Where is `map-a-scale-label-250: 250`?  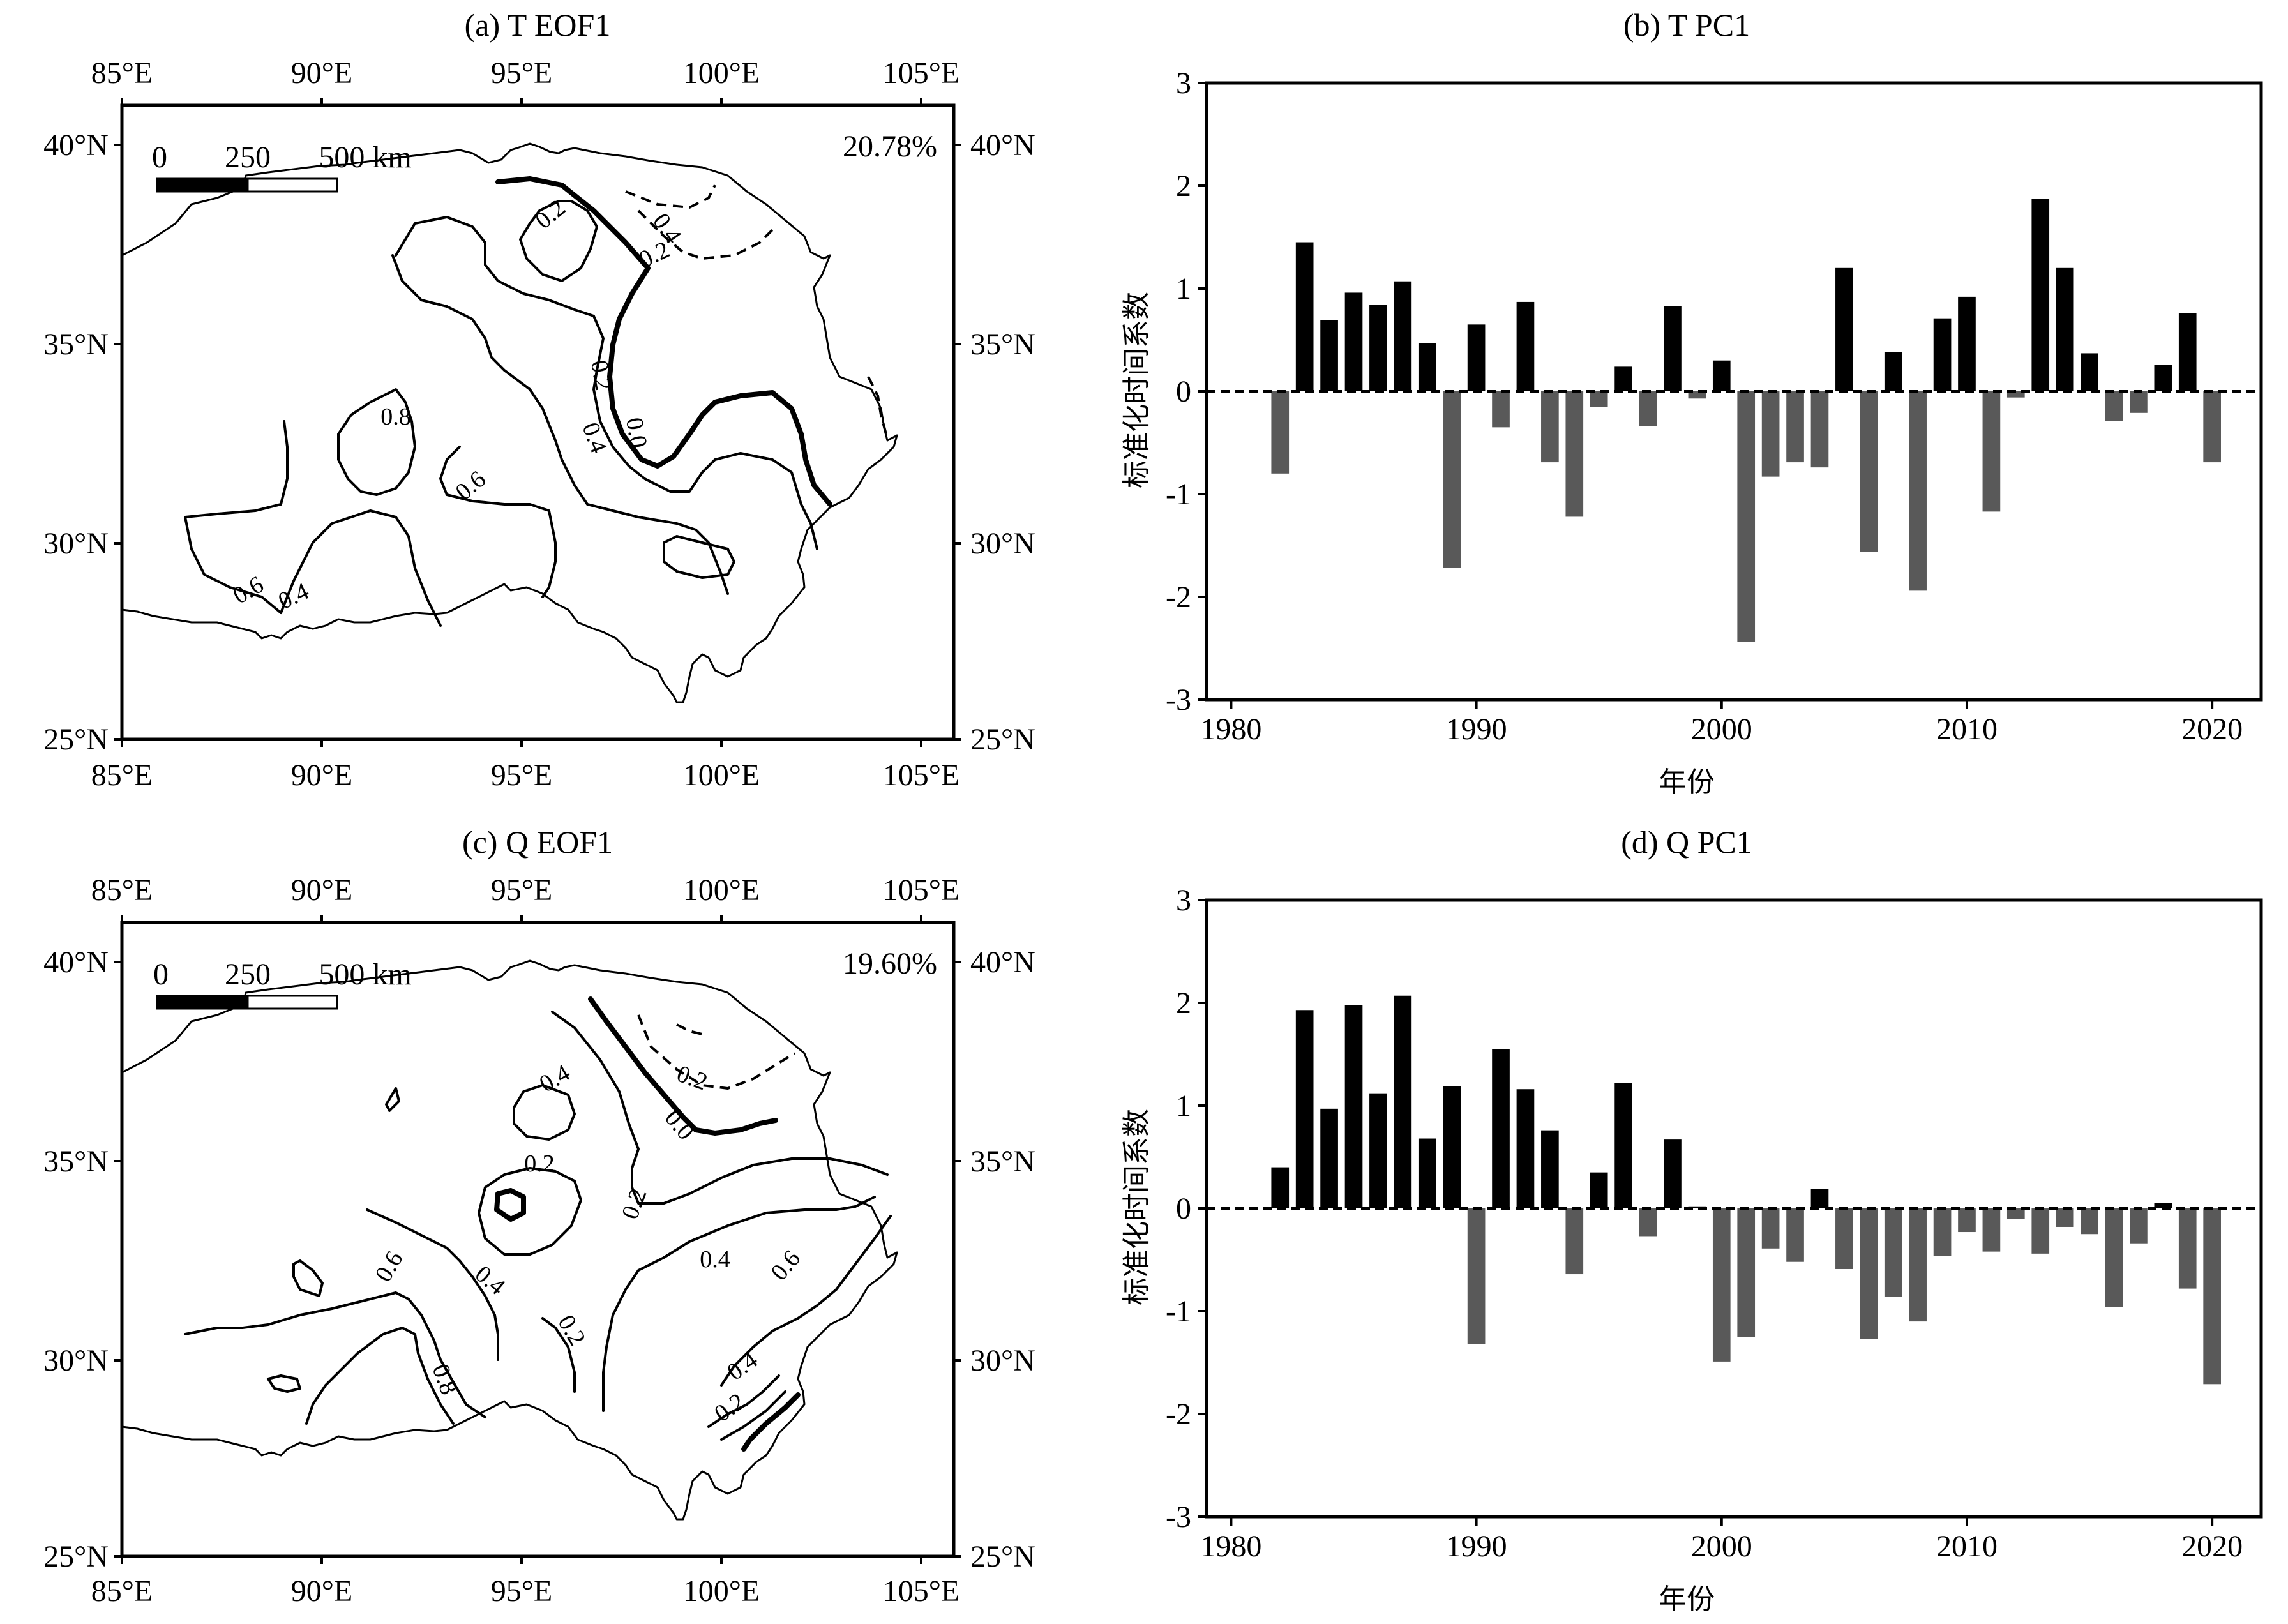
map-a-scale-label-250: 250 is located at coordinates (248, 157).